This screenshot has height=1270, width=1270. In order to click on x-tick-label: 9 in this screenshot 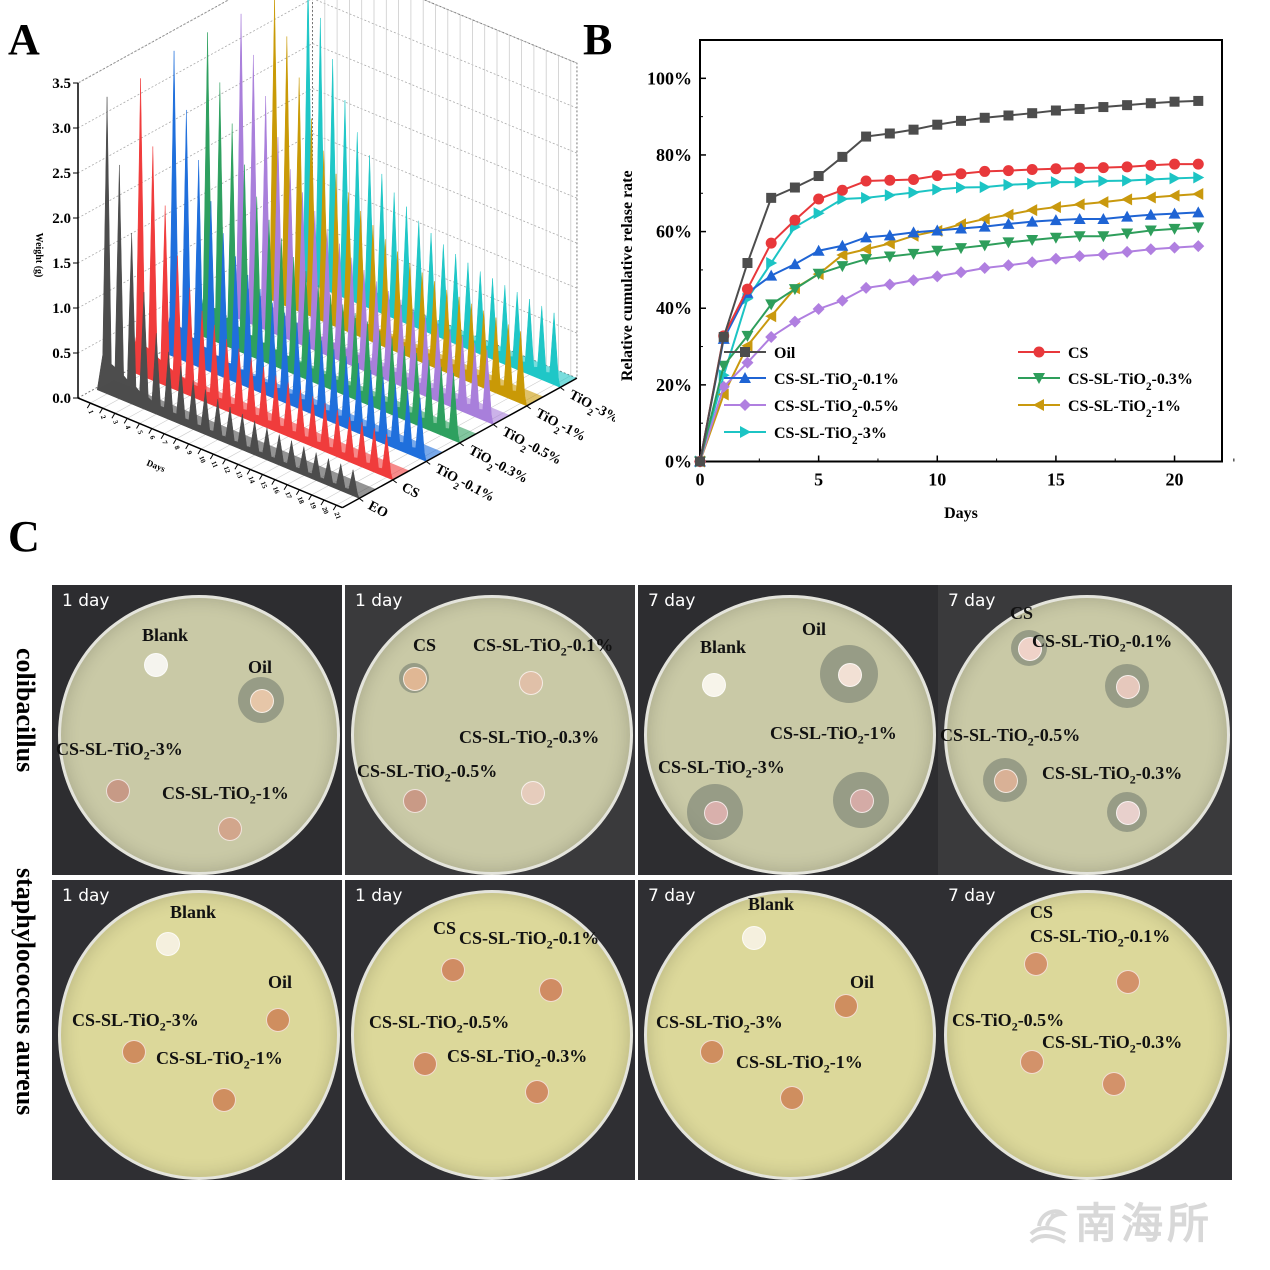, I will do `click(189, 453)`.